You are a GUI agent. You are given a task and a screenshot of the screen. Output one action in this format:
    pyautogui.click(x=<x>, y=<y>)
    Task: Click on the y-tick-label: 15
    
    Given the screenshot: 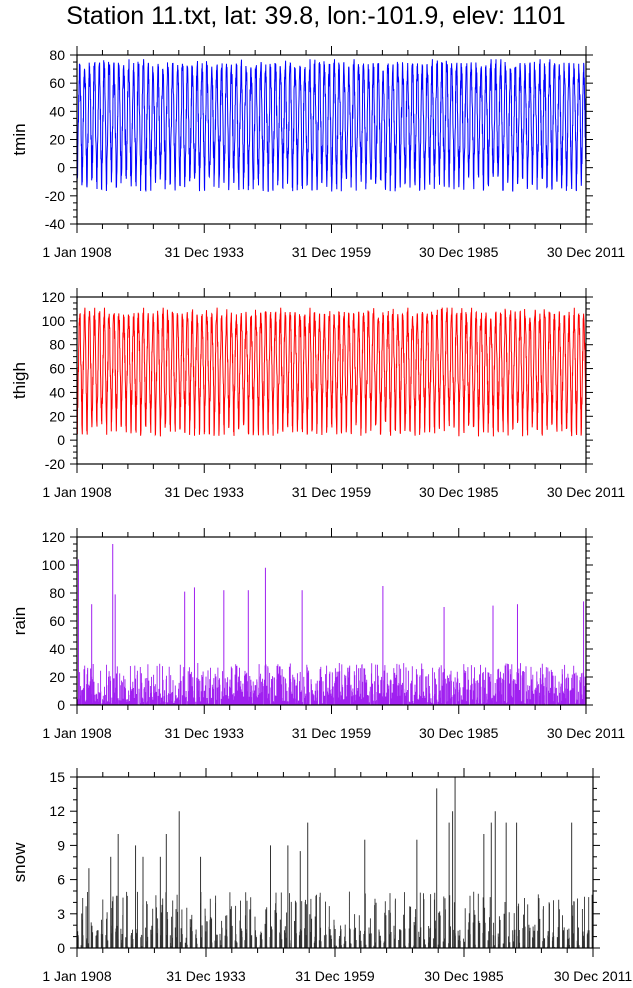 What is the action you would take?
    pyautogui.click(x=57, y=777)
    